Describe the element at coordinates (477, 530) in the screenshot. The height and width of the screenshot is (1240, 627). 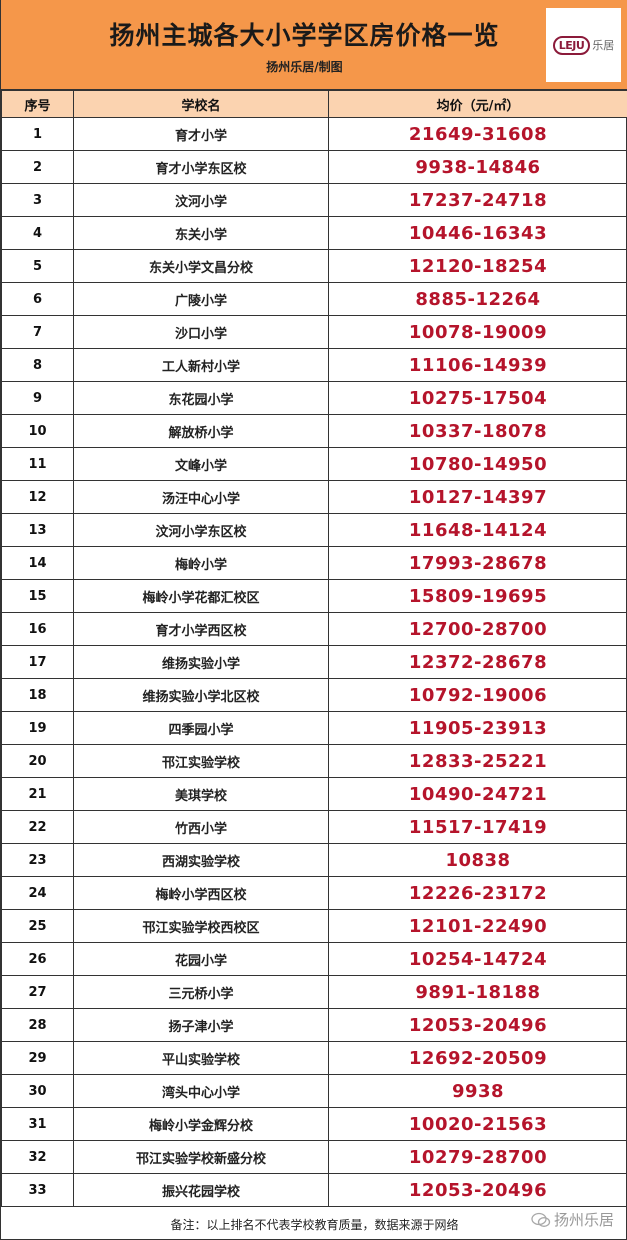
I see `price-range: 11648-14124` at that location.